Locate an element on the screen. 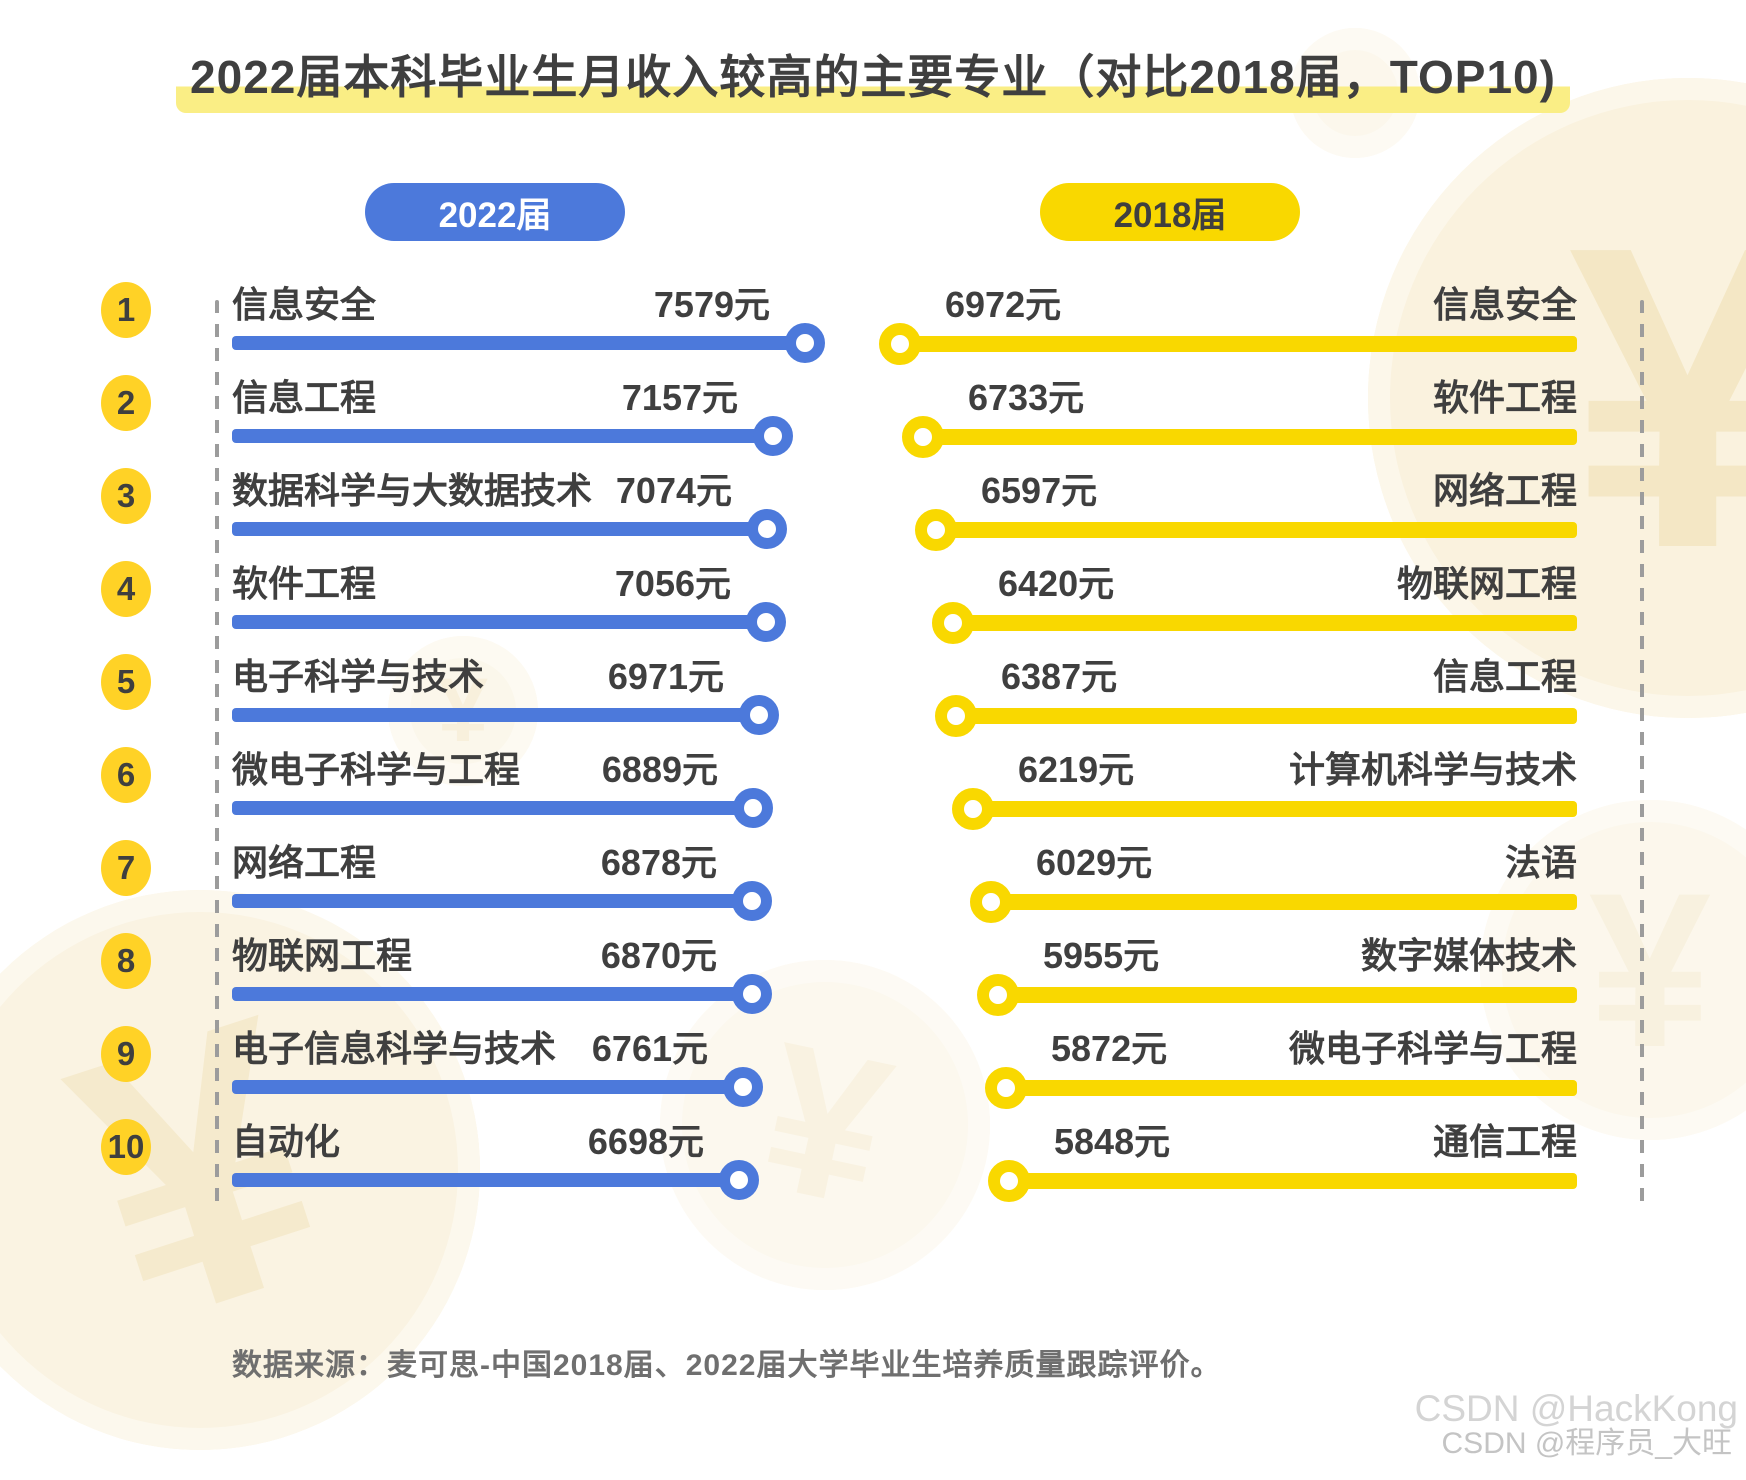 Image resolution: width=1746 pixels, height=1480 pixels. value-label-2022: 6889元 is located at coordinates (659, 769).